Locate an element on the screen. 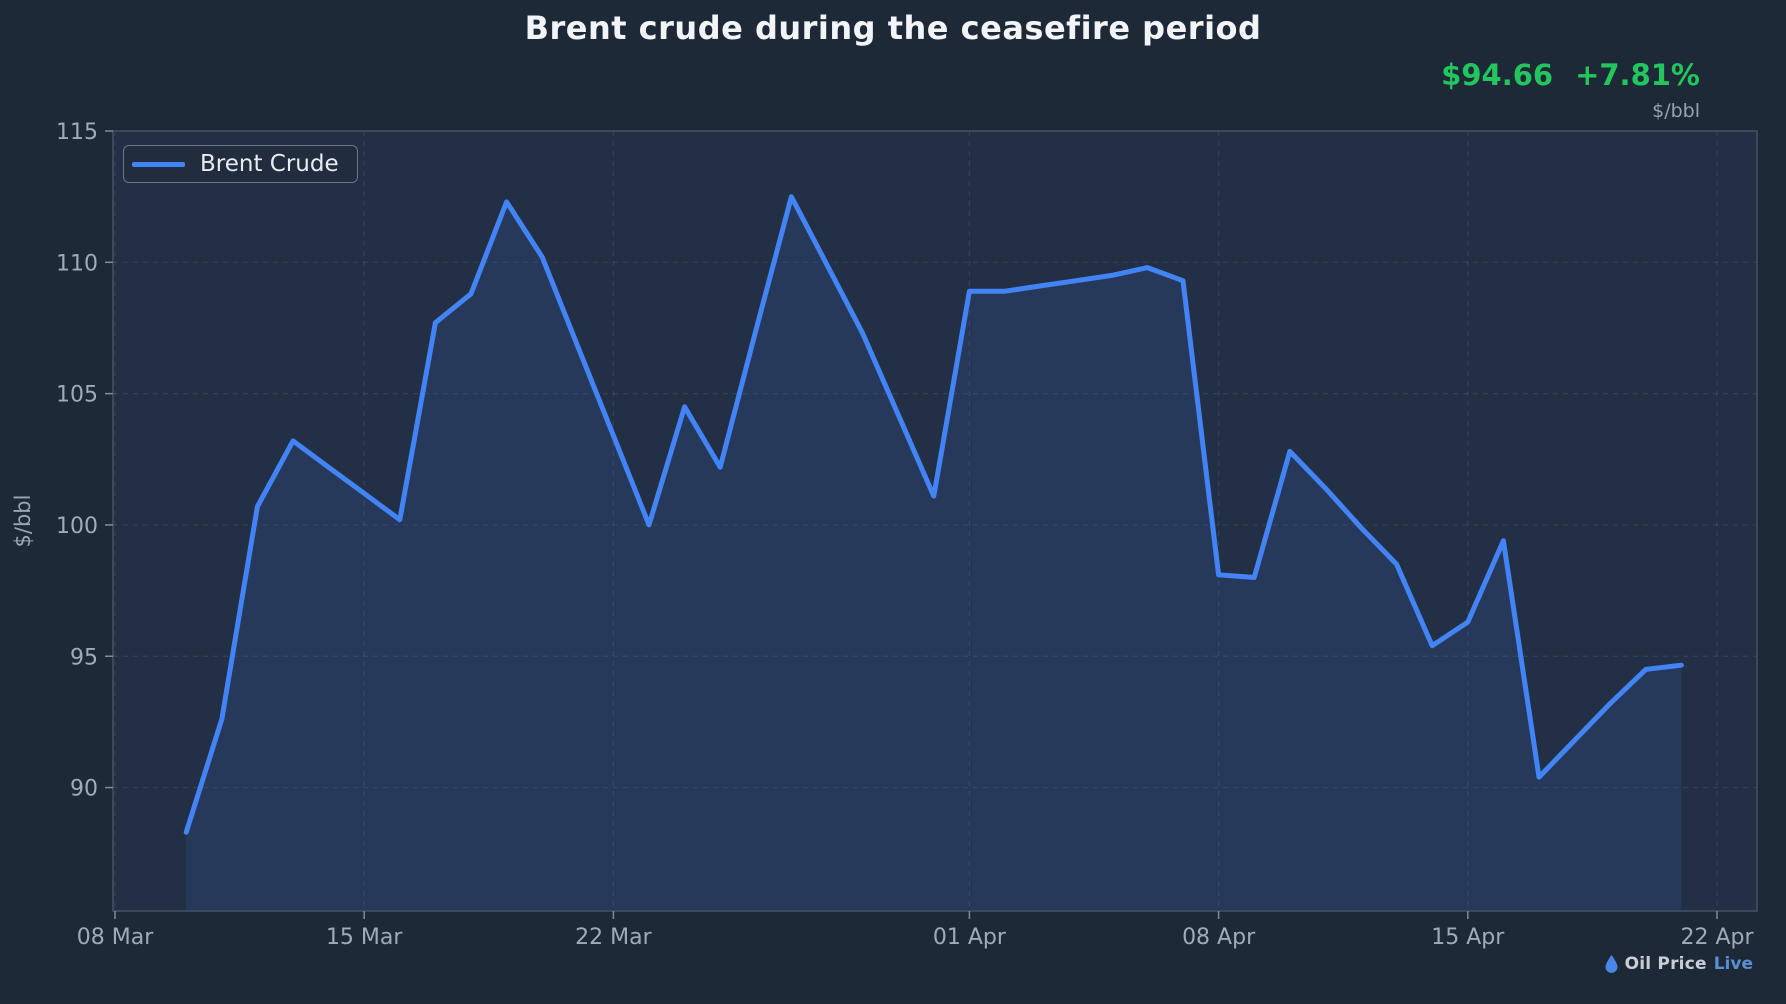 This screenshot has width=1786, height=1004. y-tick-label: 90 is located at coordinates (84, 789).